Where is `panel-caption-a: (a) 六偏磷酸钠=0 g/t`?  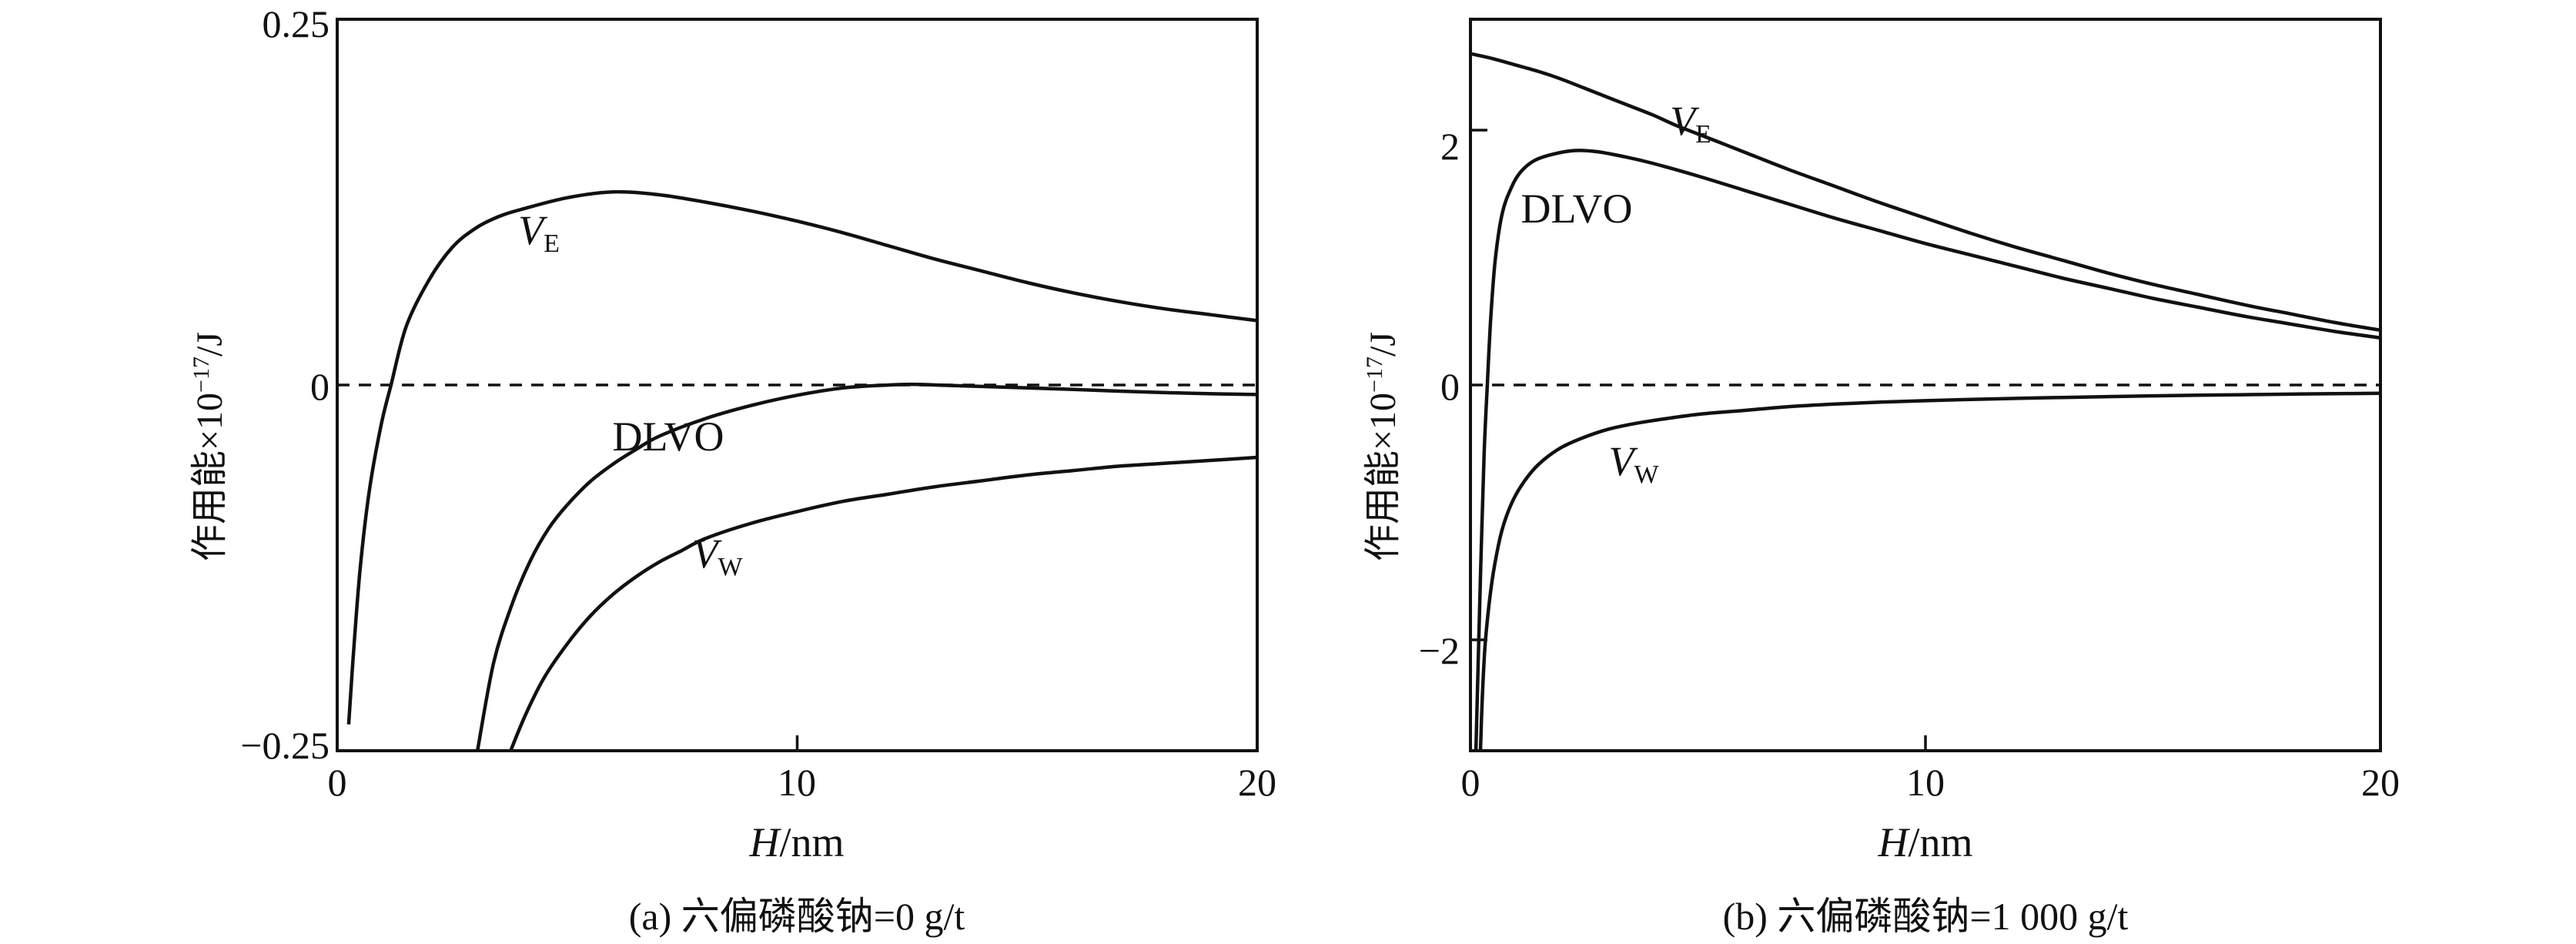 panel-caption-a: (a) 六偏磷酸钠=0 g/t is located at coordinates (797, 917).